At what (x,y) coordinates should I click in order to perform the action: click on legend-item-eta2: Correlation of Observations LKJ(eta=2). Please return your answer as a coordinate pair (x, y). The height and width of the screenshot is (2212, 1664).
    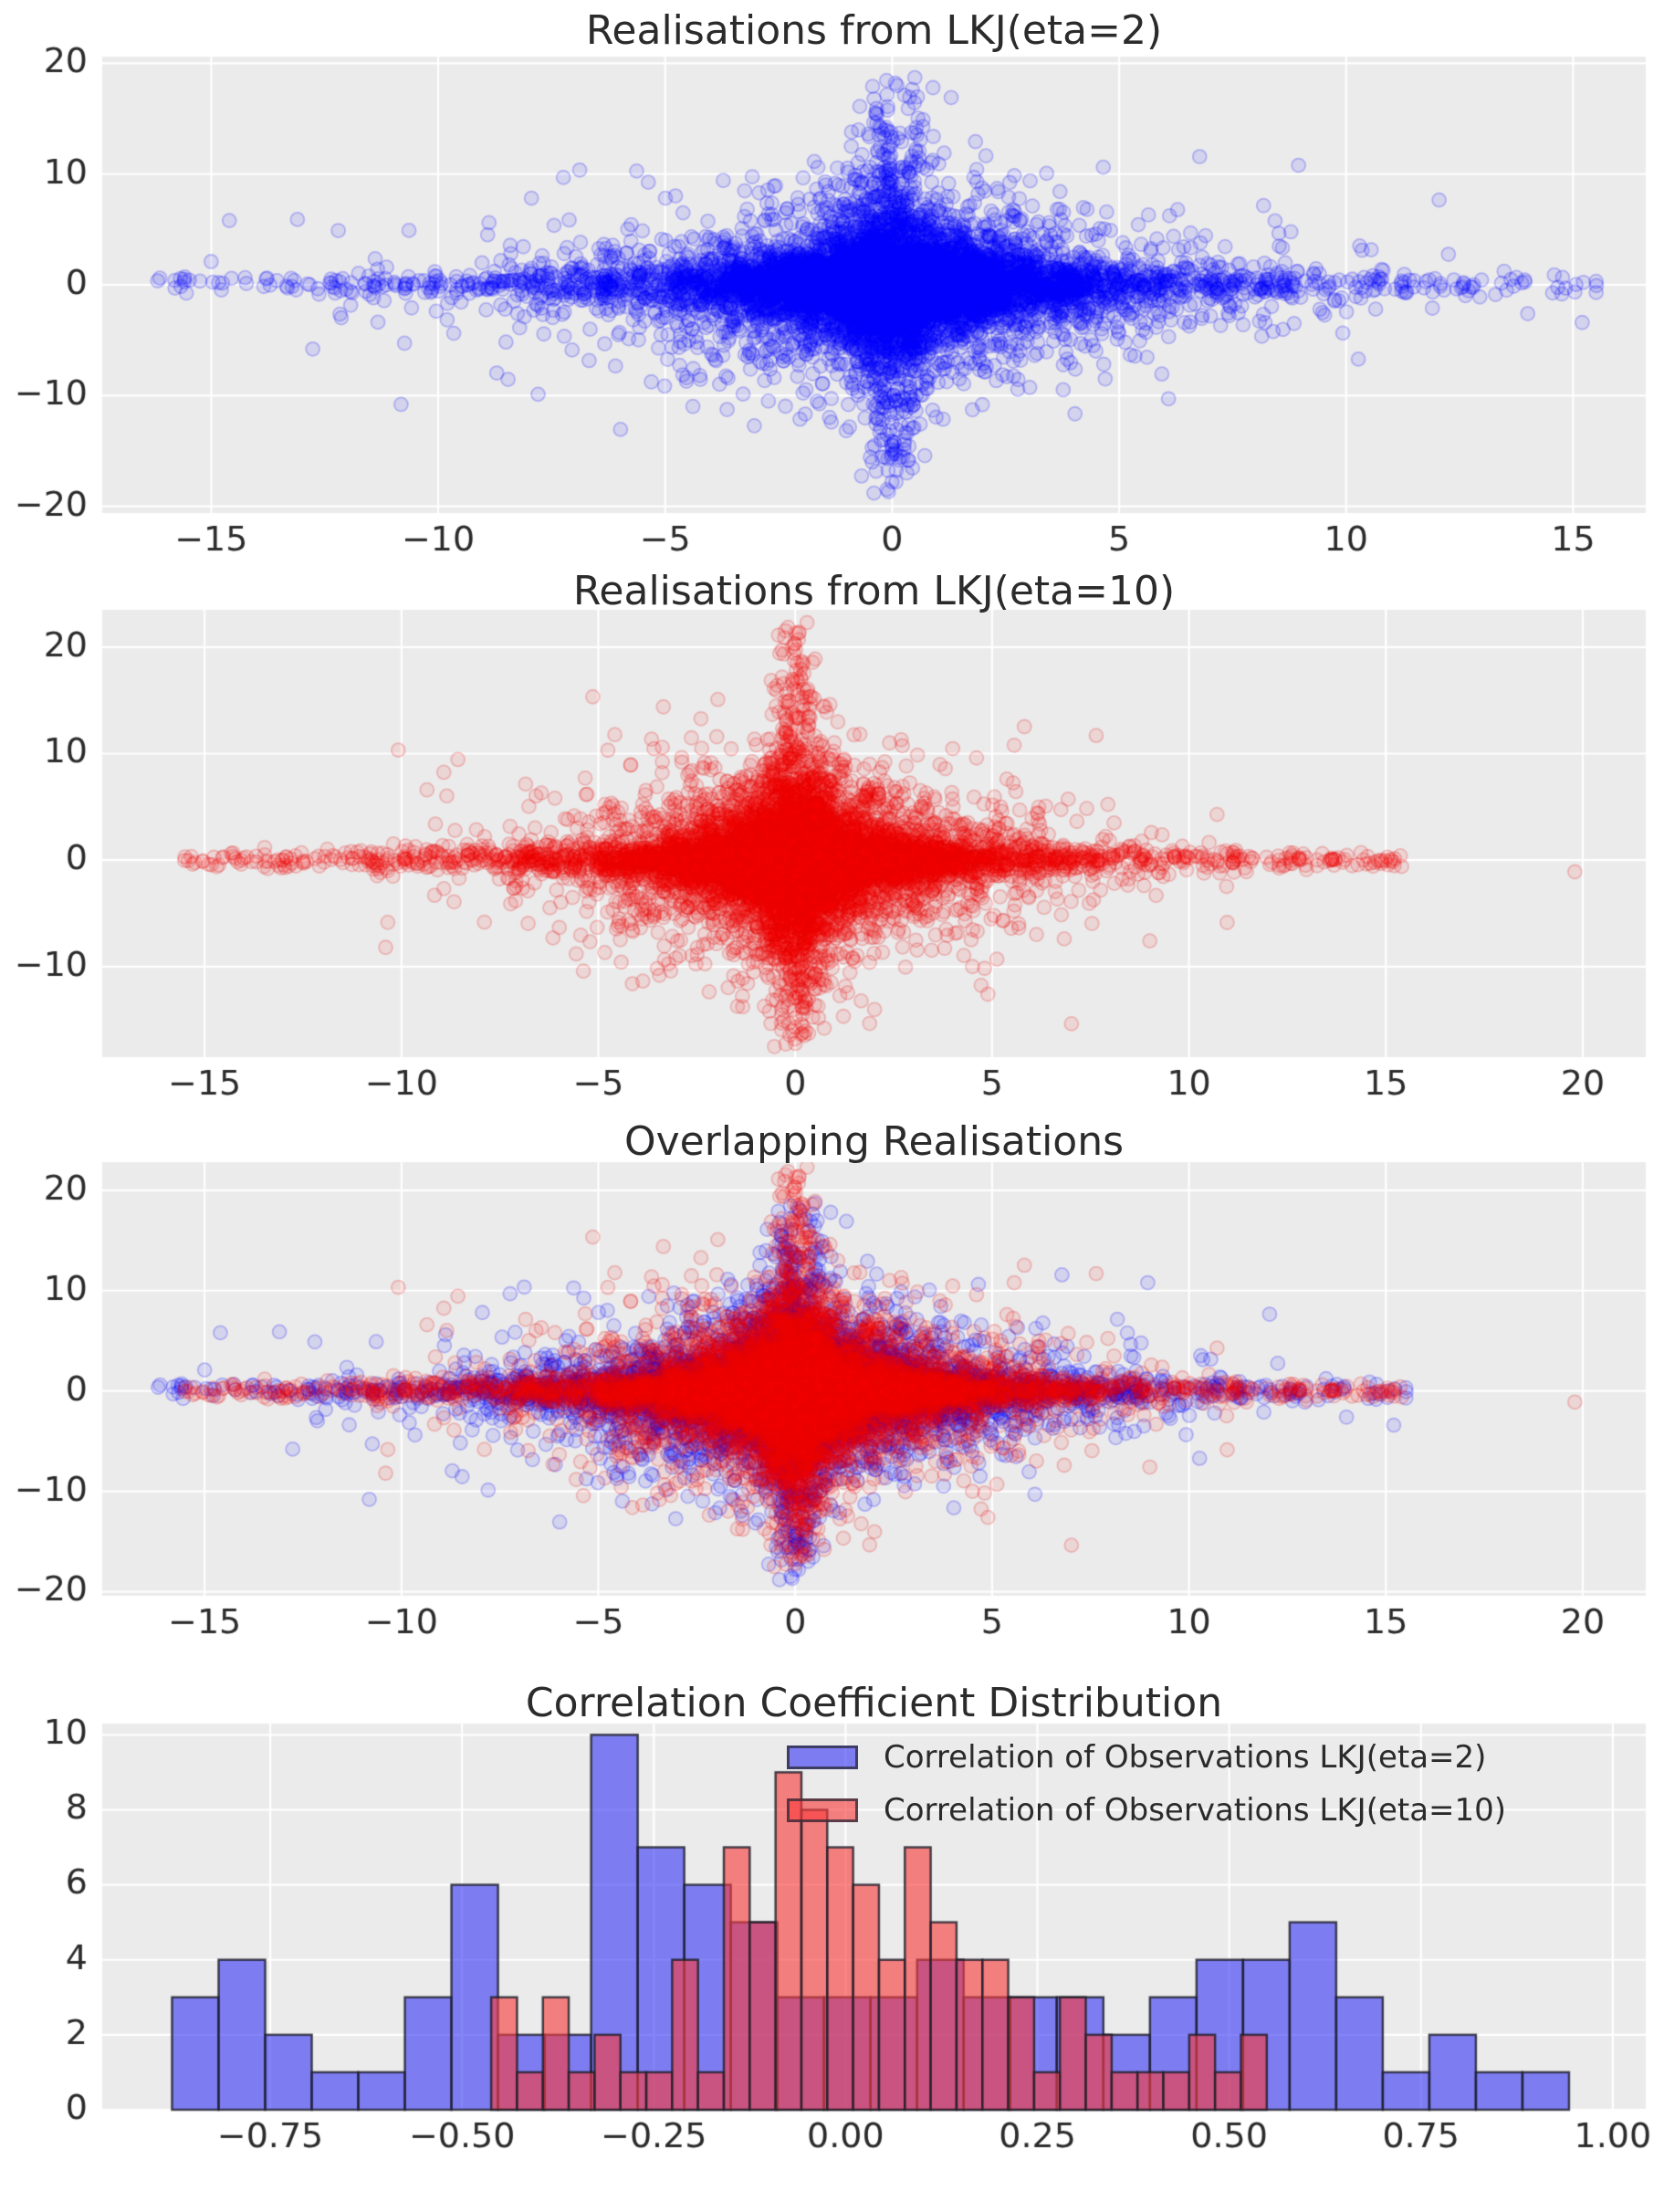
    Looking at the image, I should click on (1146, 1757).